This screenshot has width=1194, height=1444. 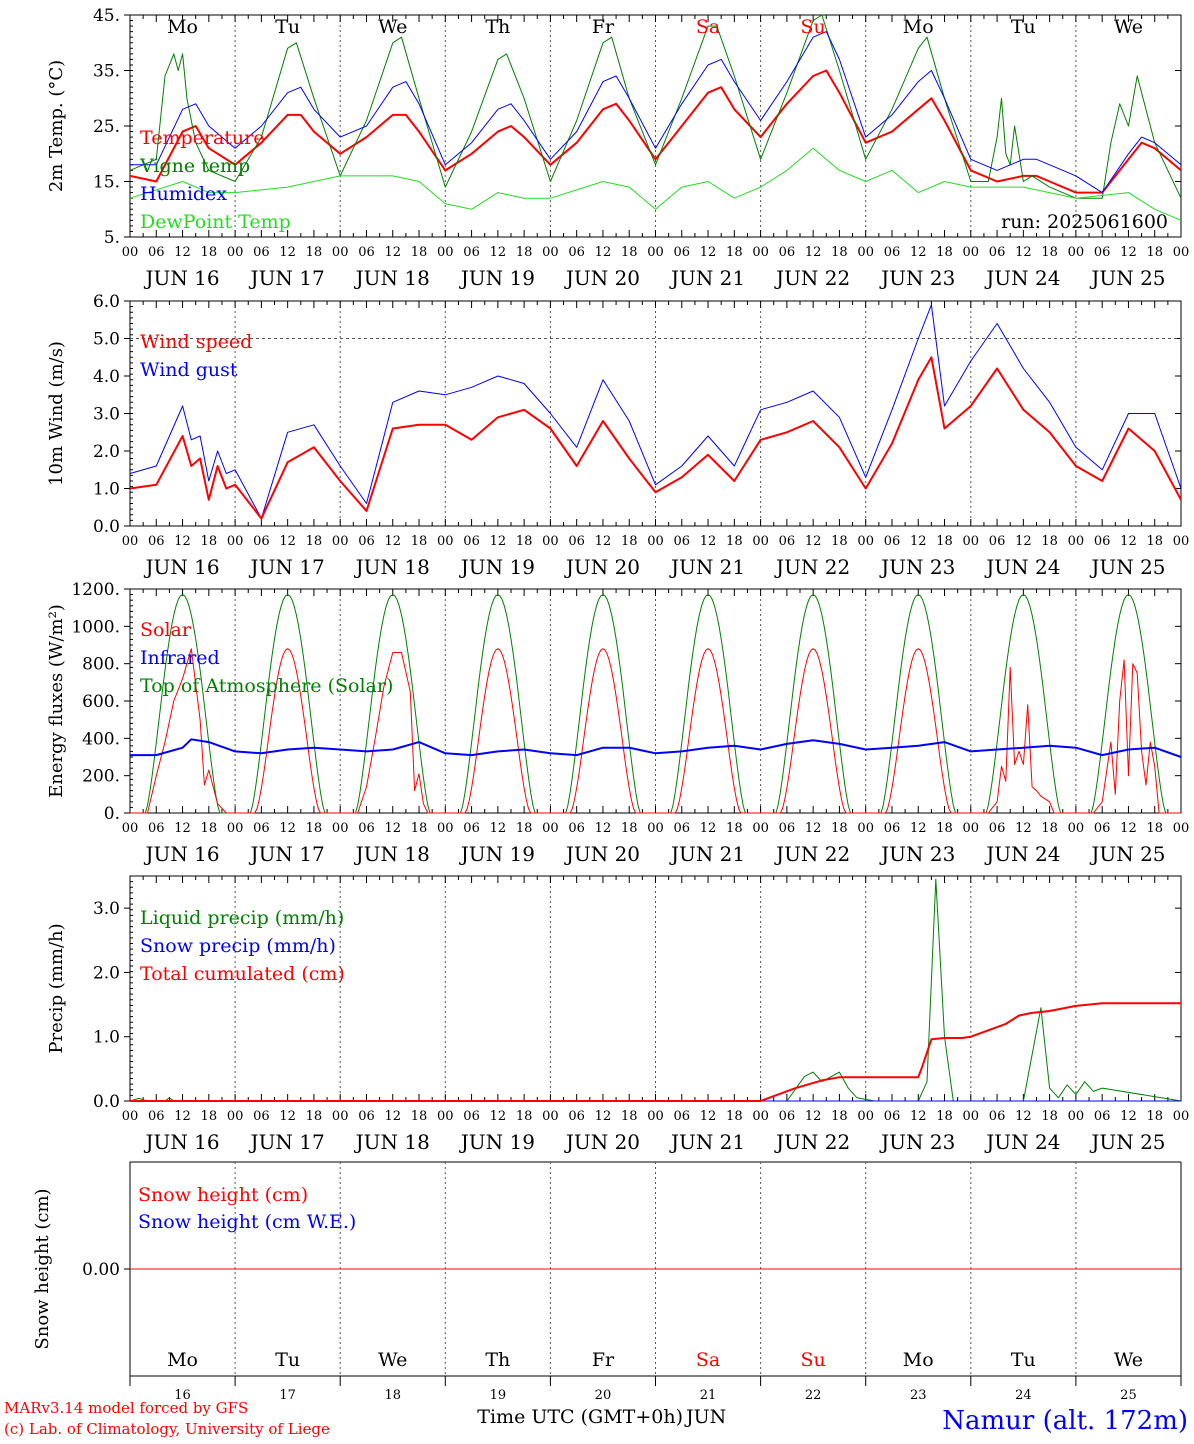 What do you see at coordinates (1023, 1395) in the screenshot?
I see `snow-day-number: 24` at bounding box center [1023, 1395].